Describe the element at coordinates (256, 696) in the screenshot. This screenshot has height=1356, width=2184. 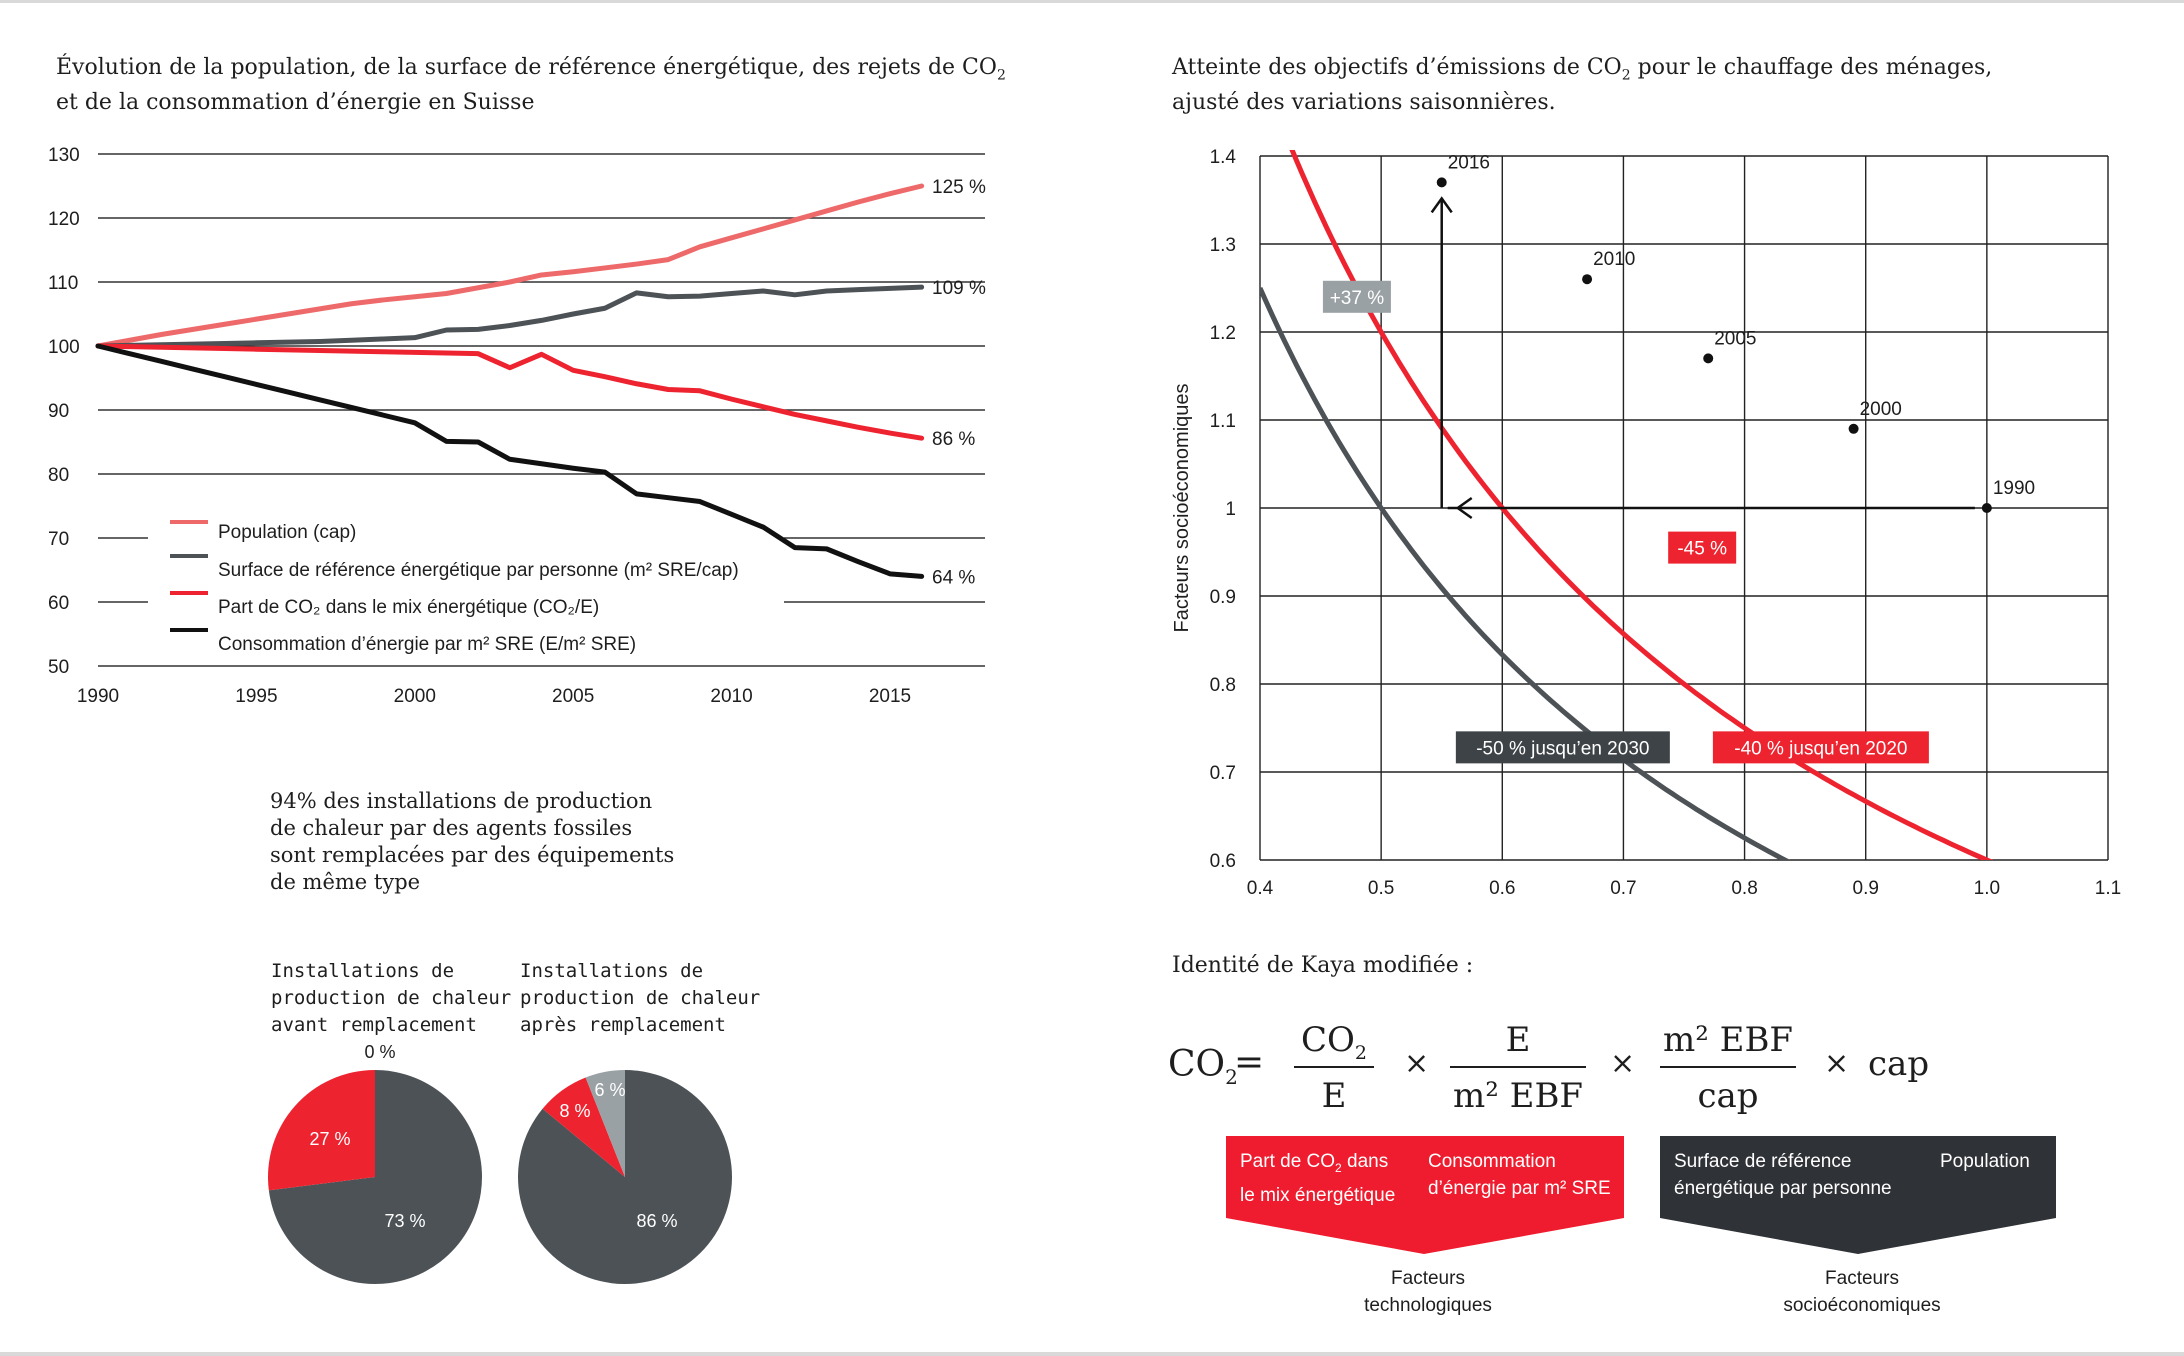
I see `x-tick-label: 1995` at that location.